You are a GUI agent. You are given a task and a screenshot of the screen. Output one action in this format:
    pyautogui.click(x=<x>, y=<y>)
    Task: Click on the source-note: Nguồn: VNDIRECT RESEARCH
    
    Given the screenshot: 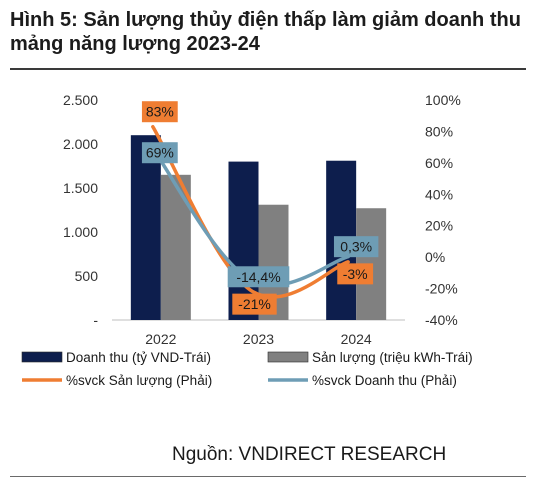 What is the action you would take?
    pyautogui.click(x=309, y=454)
    